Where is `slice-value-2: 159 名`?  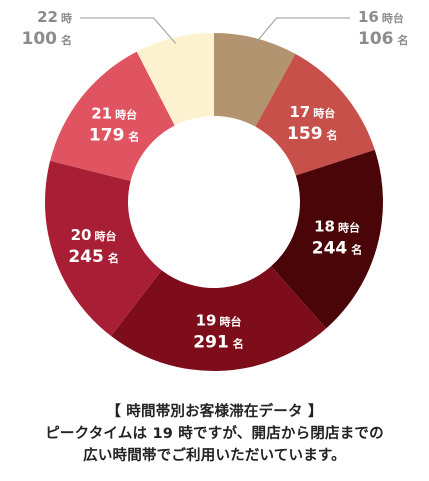
slice-value-2: 159 名 is located at coordinates (312, 134).